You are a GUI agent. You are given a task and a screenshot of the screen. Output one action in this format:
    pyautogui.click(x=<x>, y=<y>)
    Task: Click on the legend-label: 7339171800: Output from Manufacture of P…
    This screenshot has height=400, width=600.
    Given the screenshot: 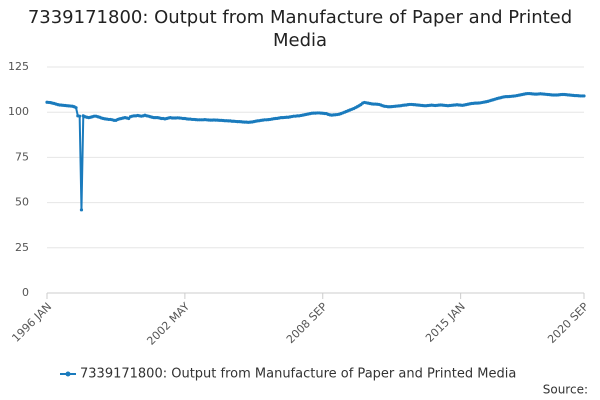 What is the action you would take?
    pyautogui.click(x=298, y=374)
    